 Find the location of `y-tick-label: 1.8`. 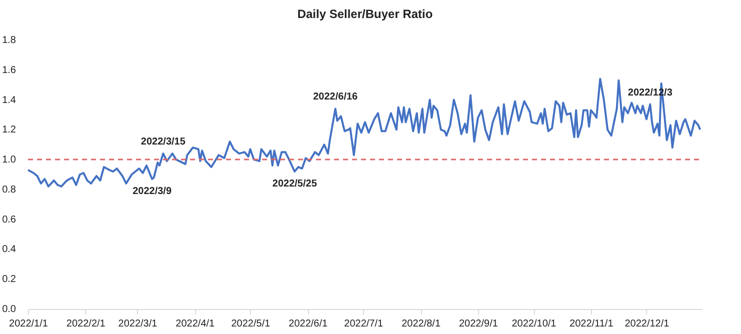

y-tick-label: 1.8 is located at coordinates (9, 40).